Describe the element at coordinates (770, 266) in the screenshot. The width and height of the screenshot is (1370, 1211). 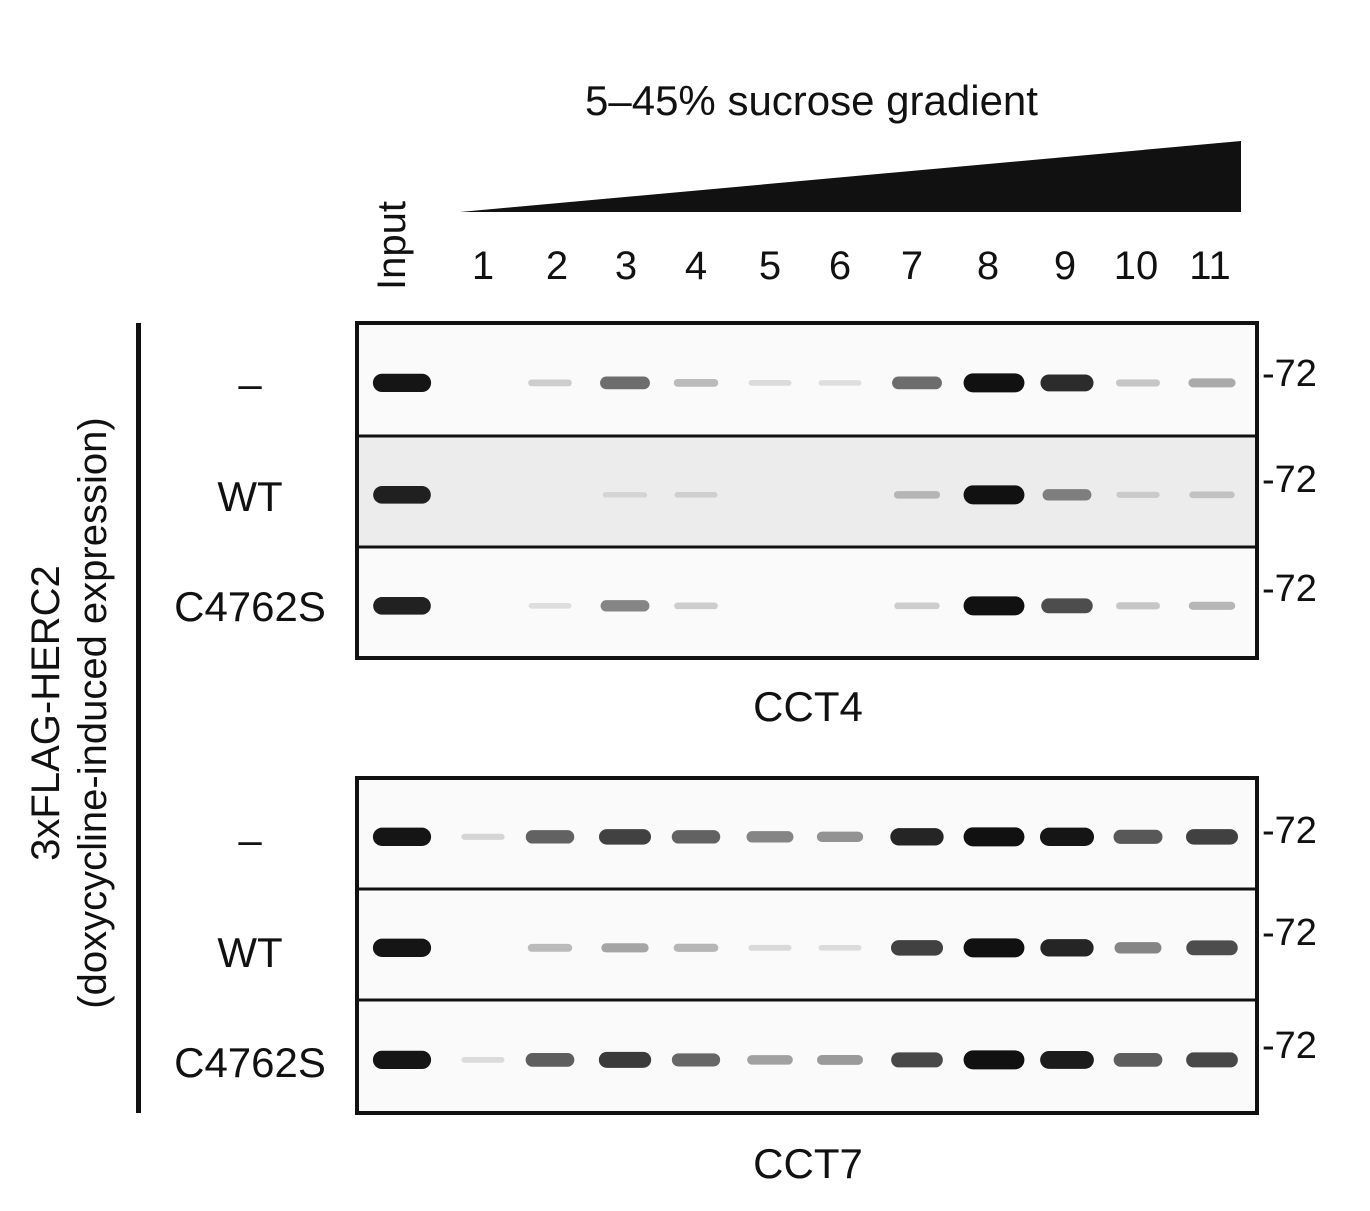
I see `lane-number: 5` at that location.